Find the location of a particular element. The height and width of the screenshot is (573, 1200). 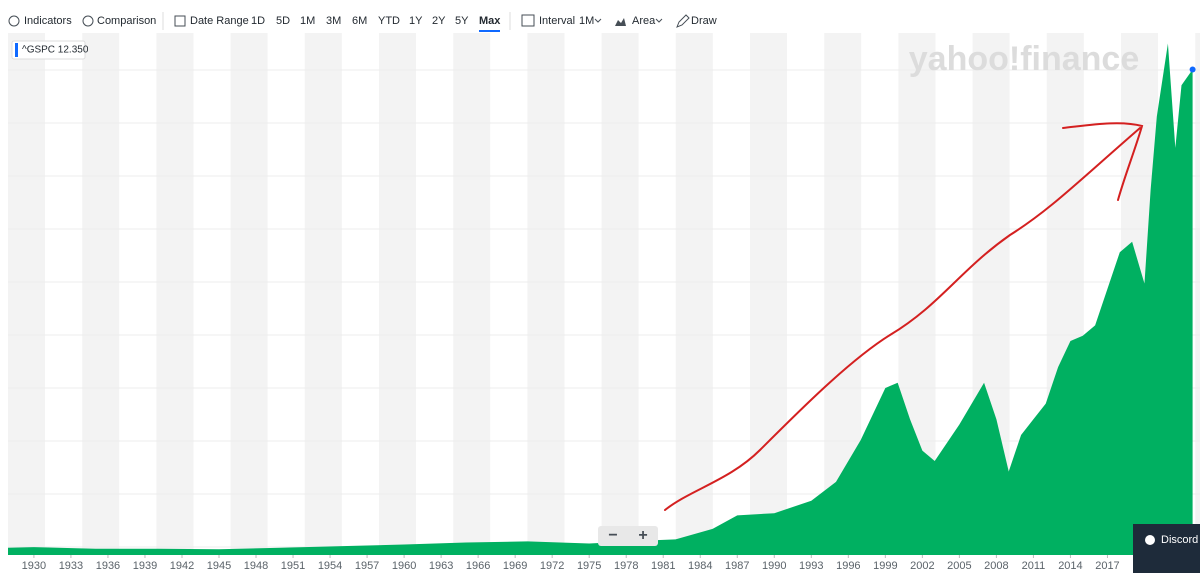

x-tick-label: 1960 is located at coordinates (404, 566).